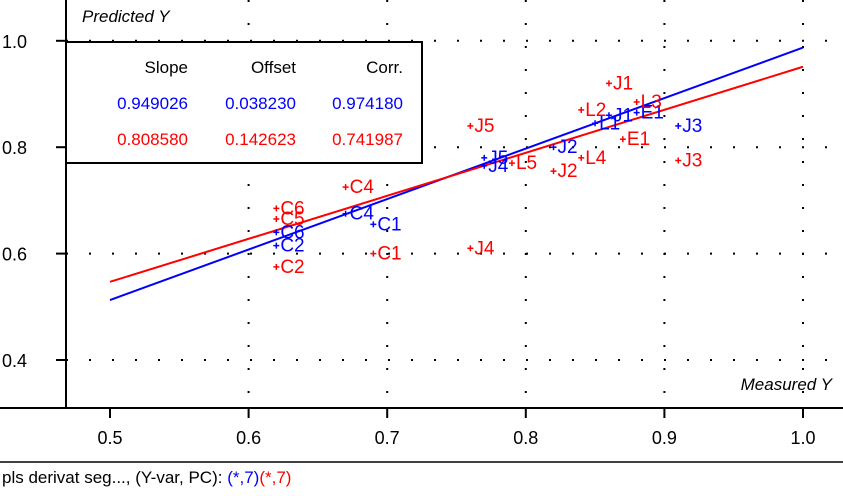 This screenshot has width=843, height=496. Describe the element at coordinates (651, 102) in the screenshot. I see `point-label: L3` at that location.